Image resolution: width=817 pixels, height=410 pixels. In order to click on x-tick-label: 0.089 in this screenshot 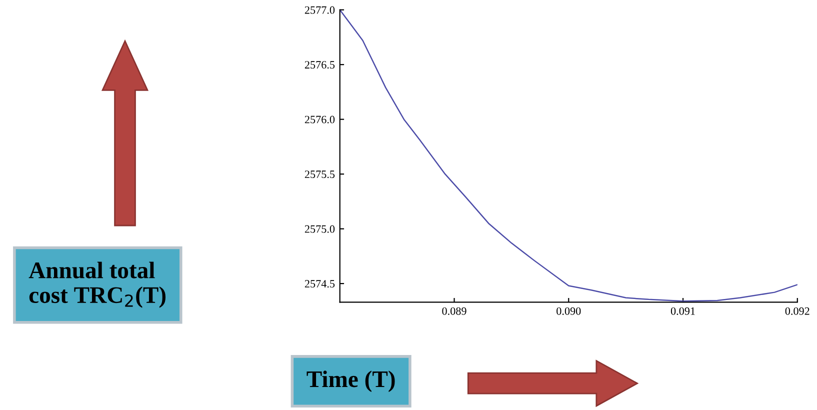, I will do `click(454, 311)`.